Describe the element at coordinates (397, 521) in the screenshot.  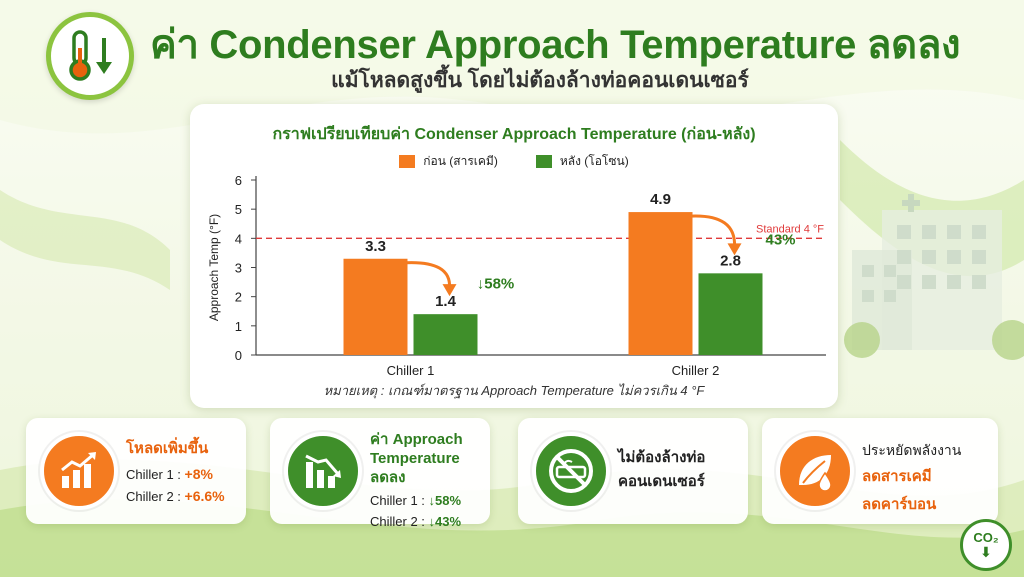
I see `card-approach-line2-label: Chiller 2 :` at that location.